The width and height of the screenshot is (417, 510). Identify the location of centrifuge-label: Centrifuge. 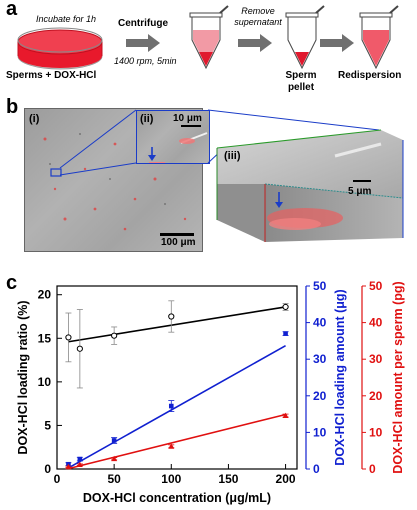
(143, 23).